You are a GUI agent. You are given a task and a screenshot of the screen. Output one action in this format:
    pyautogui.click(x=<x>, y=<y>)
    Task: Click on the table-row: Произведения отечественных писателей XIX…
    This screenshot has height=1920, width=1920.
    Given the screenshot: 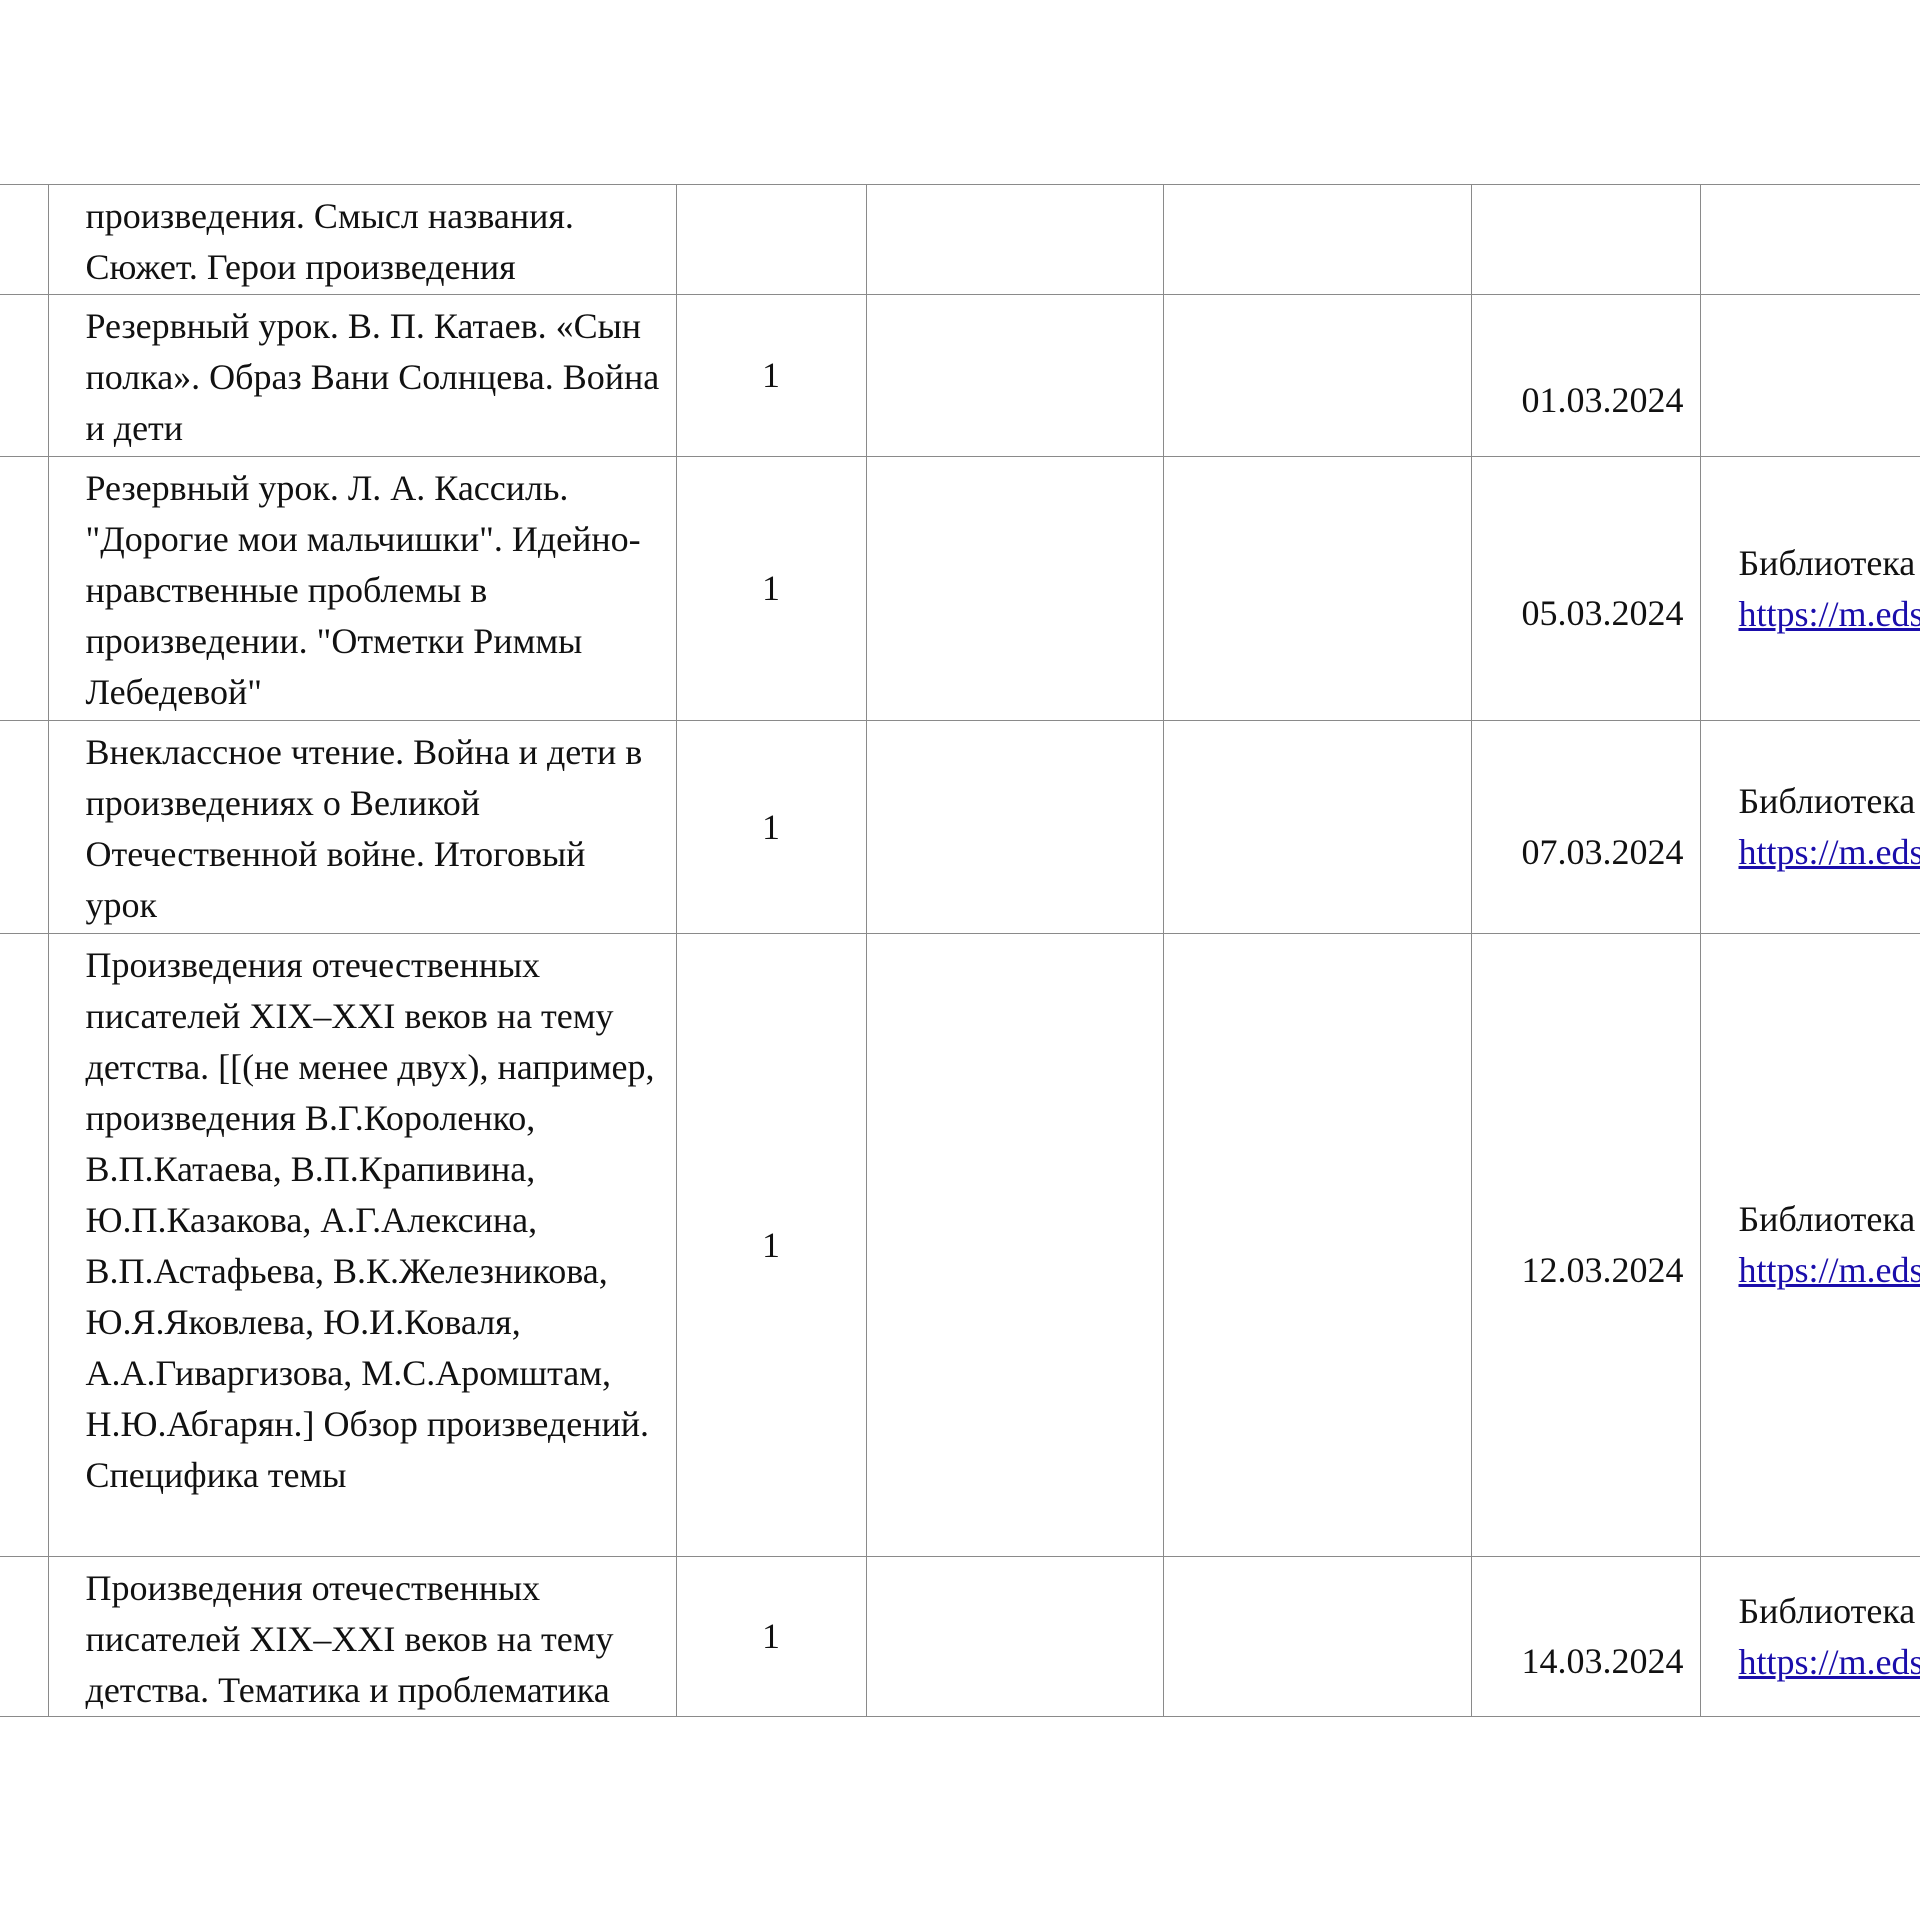 What is the action you would take?
    pyautogui.click(x=960, y=1636)
    